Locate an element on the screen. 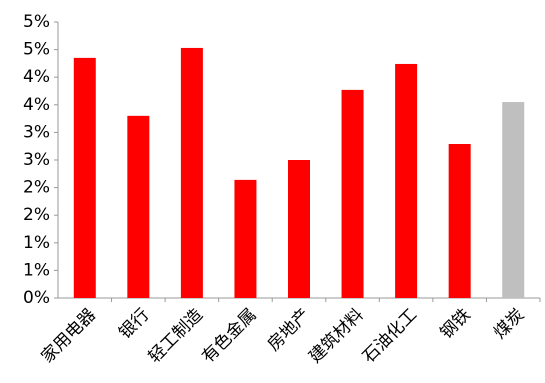 This screenshot has height=383, width=545. x-tick-label: 石油化工 is located at coordinates (390, 336).